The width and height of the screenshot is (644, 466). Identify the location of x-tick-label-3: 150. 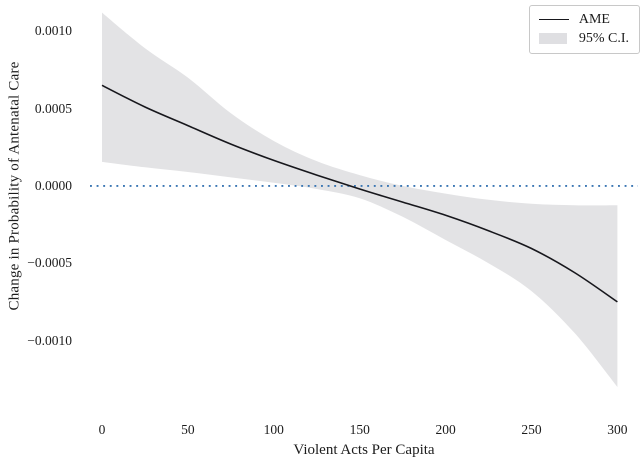
(359, 429).